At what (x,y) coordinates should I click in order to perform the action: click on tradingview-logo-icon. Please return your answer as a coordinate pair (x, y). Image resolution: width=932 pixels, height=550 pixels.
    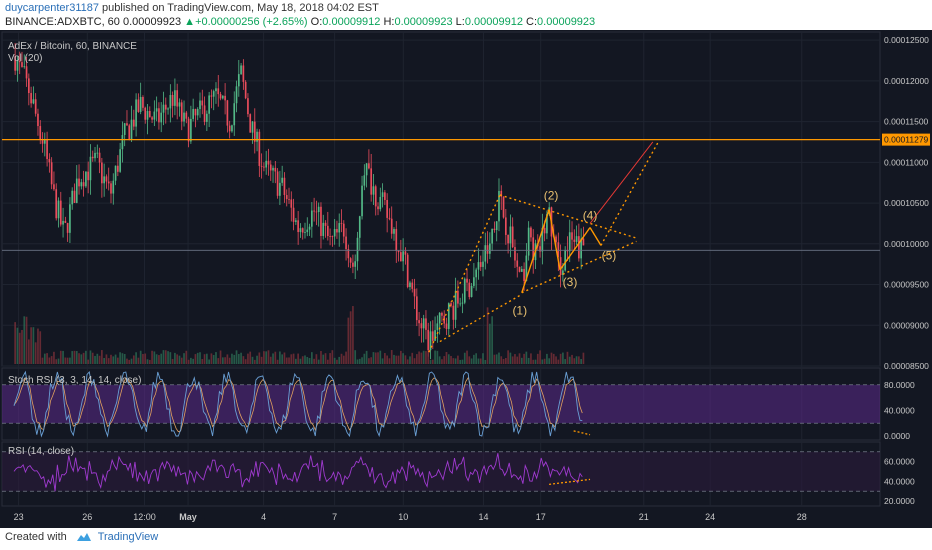
    Looking at the image, I should click on (83, 537).